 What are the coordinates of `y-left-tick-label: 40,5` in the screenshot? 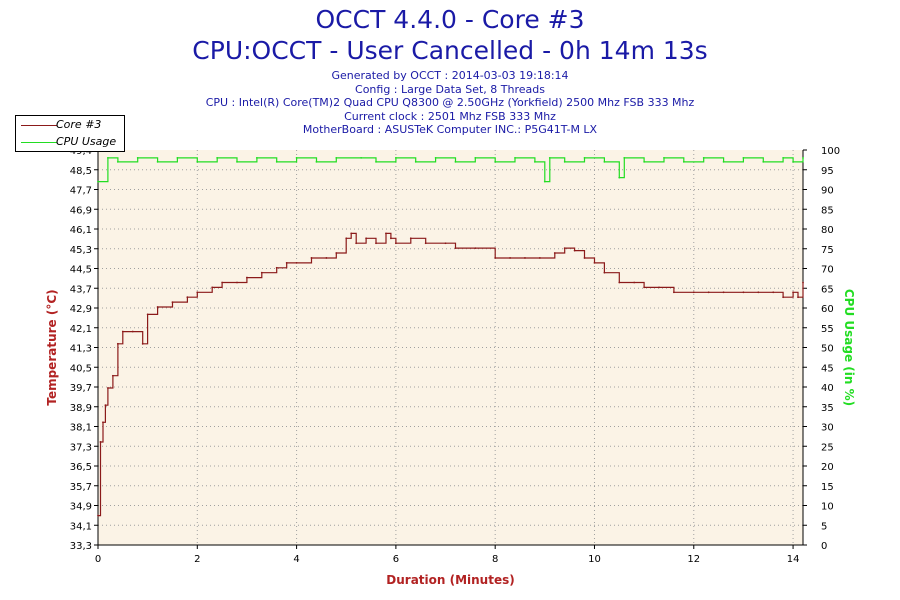 It's located at (81, 368).